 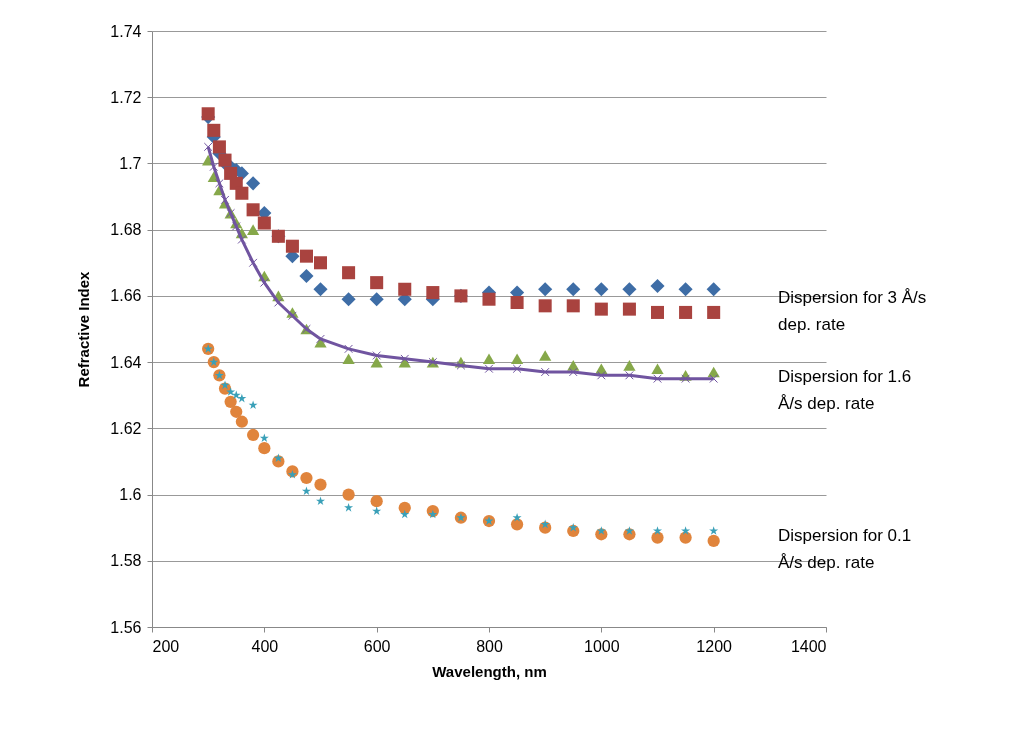 I want to click on y-tick-label: 1.64, so click(x=126, y=362).